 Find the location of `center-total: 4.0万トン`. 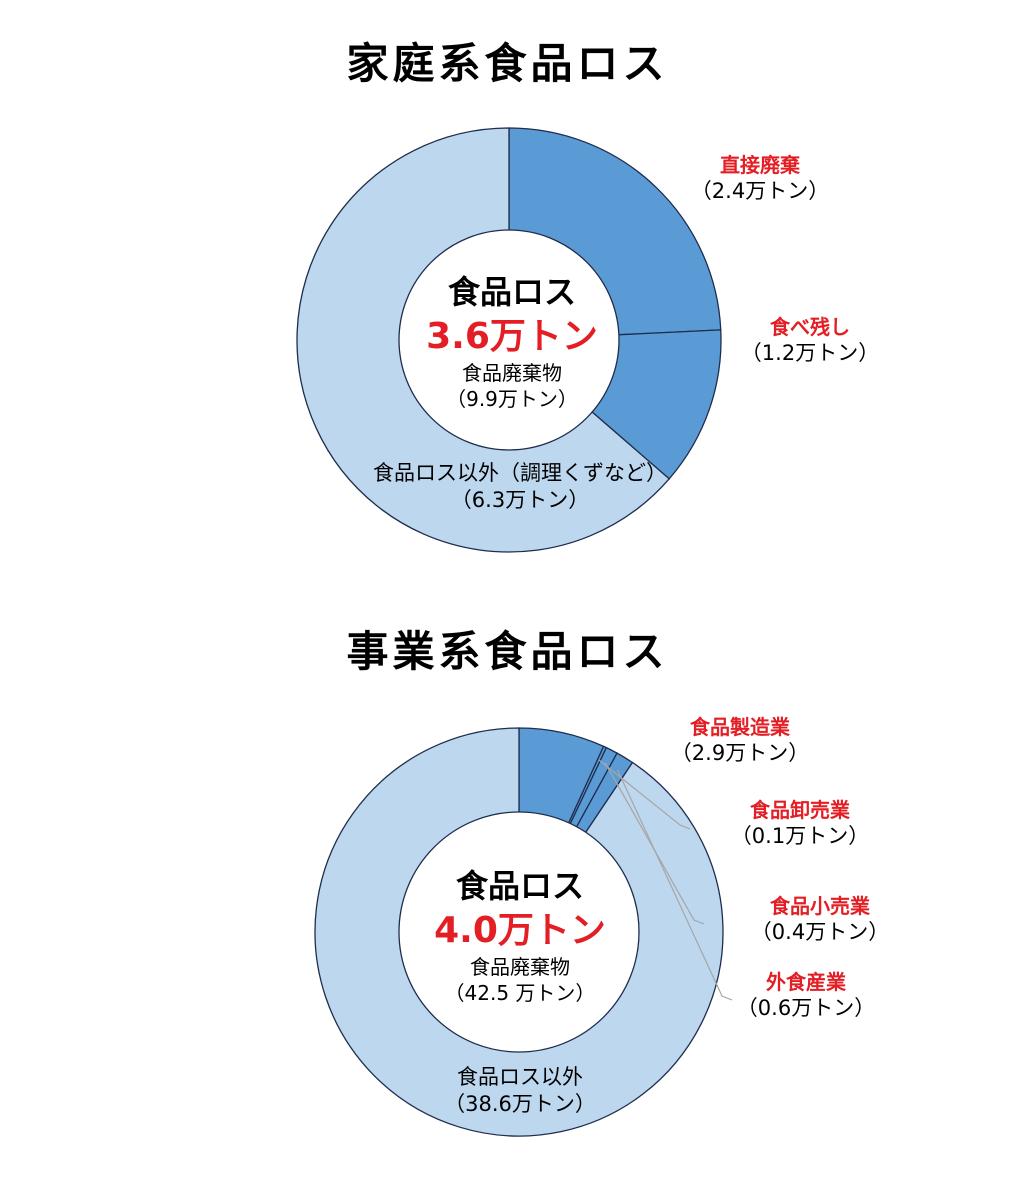

center-total: 4.0万トン is located at coordinates (520, 930).